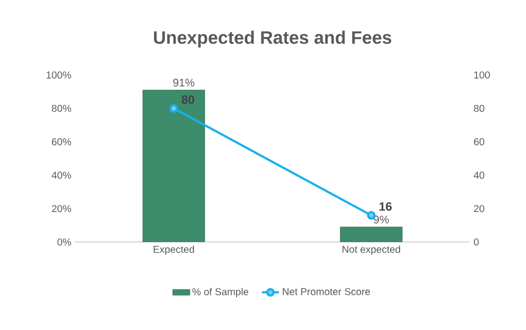  Describe the element at coordinates (371, 250) in the screenshot. I see `x-tick-label: Not expected` at that location.